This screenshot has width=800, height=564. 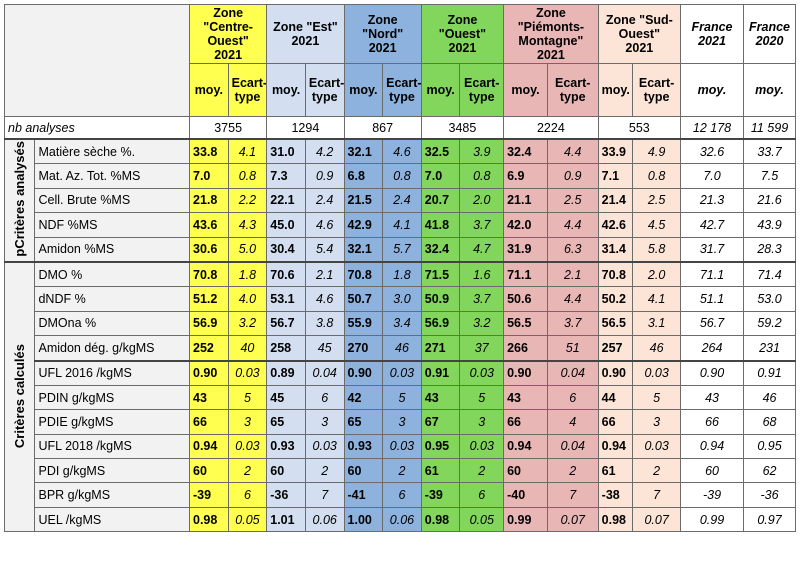 I want to click on france-value: 21.3, so click(x=712, y=200).